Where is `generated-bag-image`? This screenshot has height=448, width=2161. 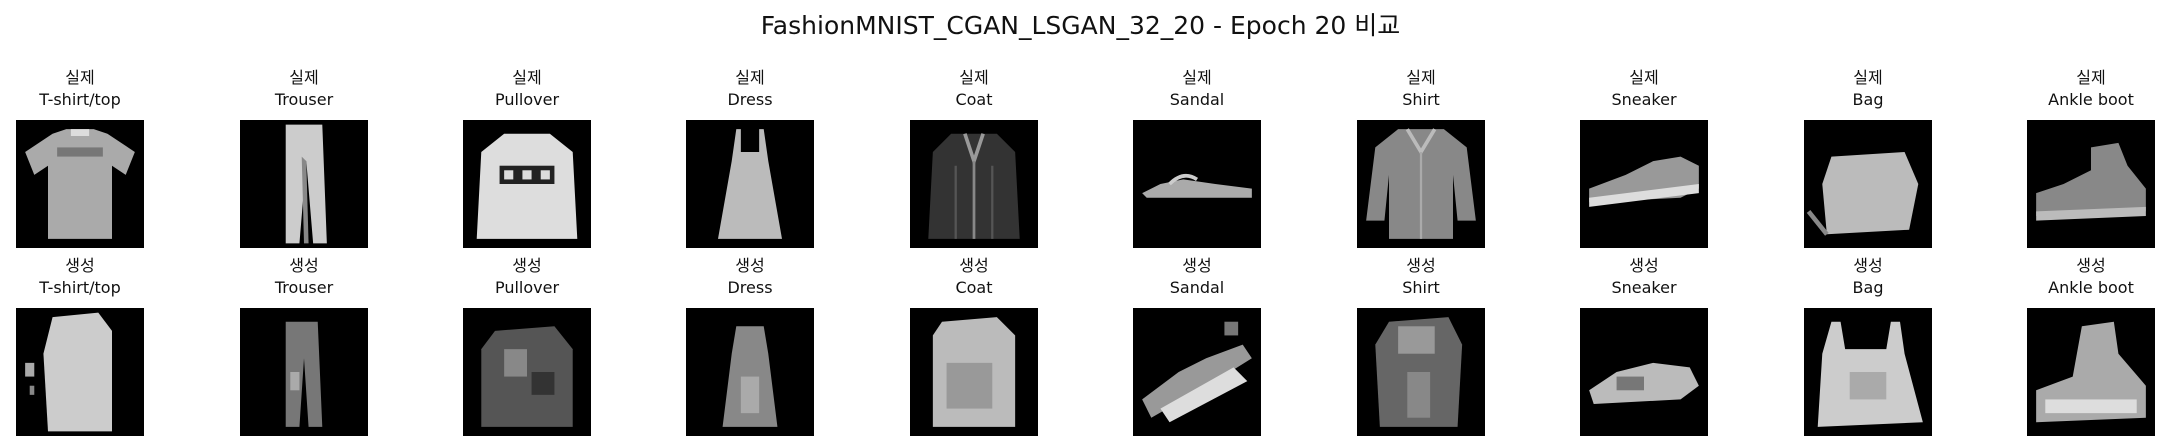 generated-bag-image is located at coordinates (1868, 372).